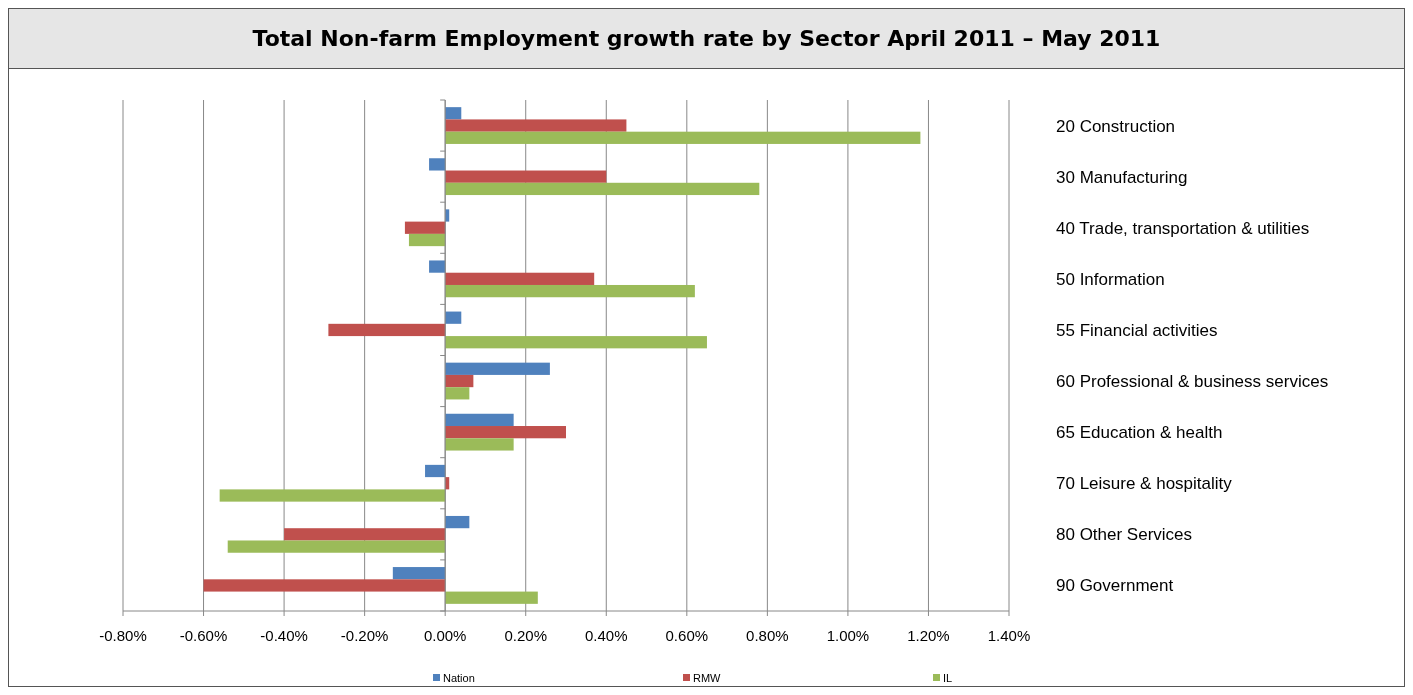 This screenshot has width=1413, height=695. I want to click on y-tick-label: 20 Construction, so click(1116, 126).